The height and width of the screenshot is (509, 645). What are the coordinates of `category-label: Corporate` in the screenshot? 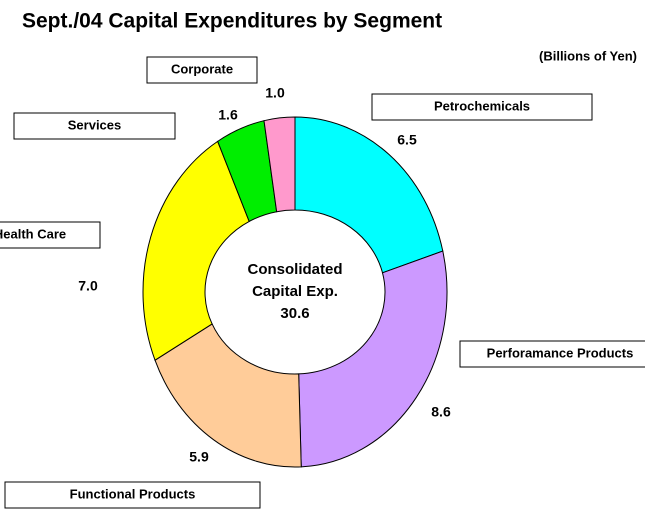 It's located at (202, 68).